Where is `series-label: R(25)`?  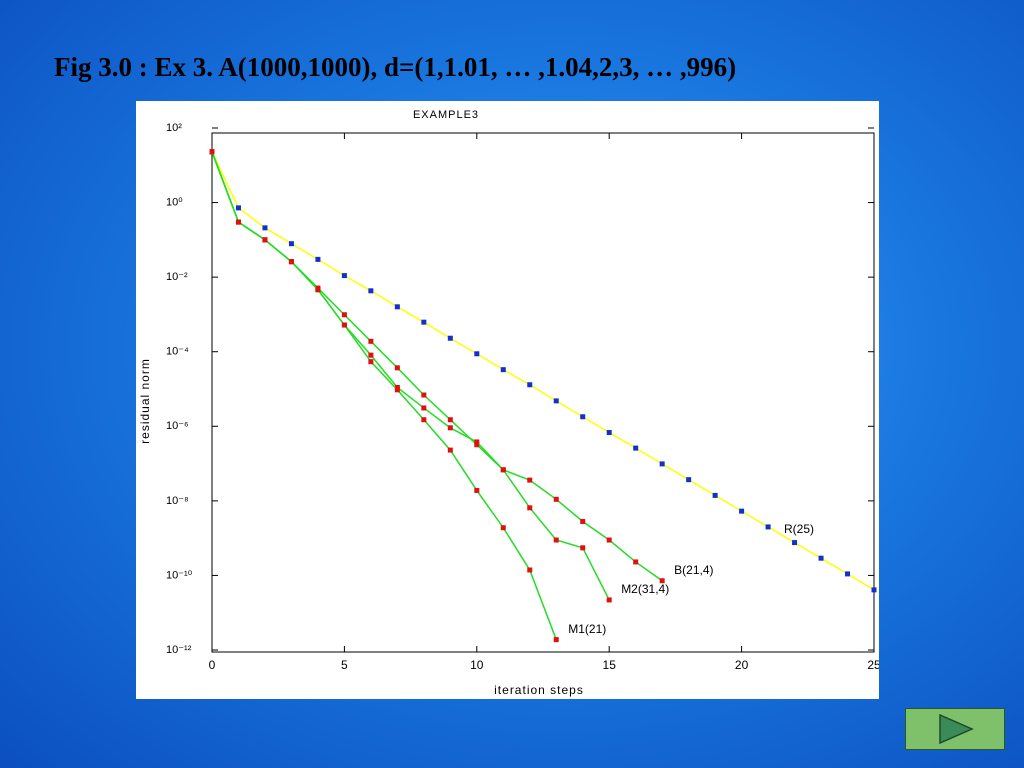
series-label: R(25) is located at coordinates (799, 529).